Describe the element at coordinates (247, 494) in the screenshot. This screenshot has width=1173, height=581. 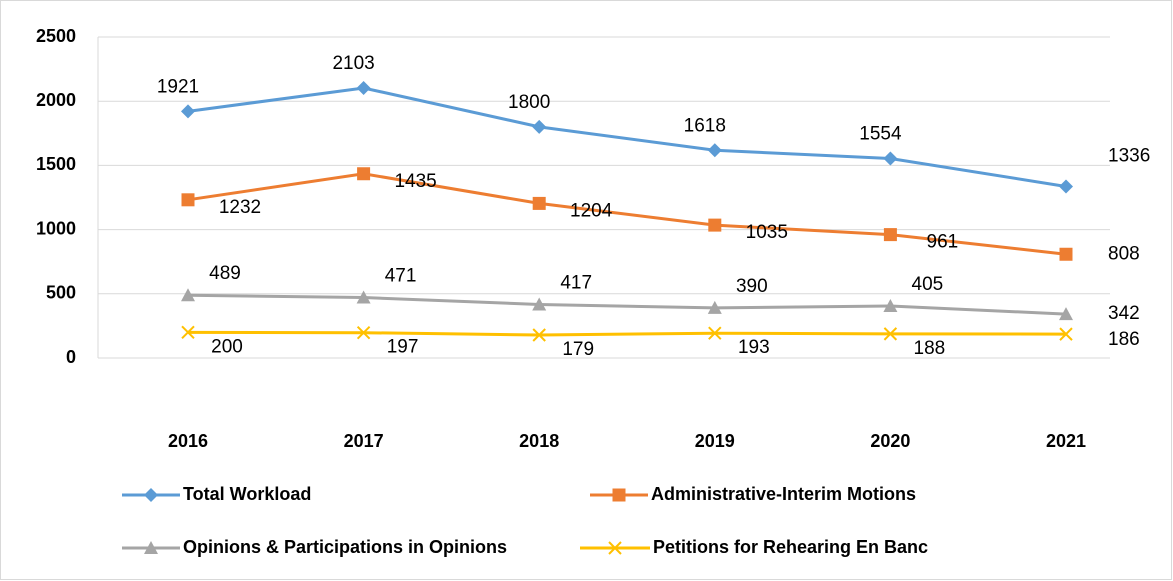
I see `legend-label: Total Workload` at that location.